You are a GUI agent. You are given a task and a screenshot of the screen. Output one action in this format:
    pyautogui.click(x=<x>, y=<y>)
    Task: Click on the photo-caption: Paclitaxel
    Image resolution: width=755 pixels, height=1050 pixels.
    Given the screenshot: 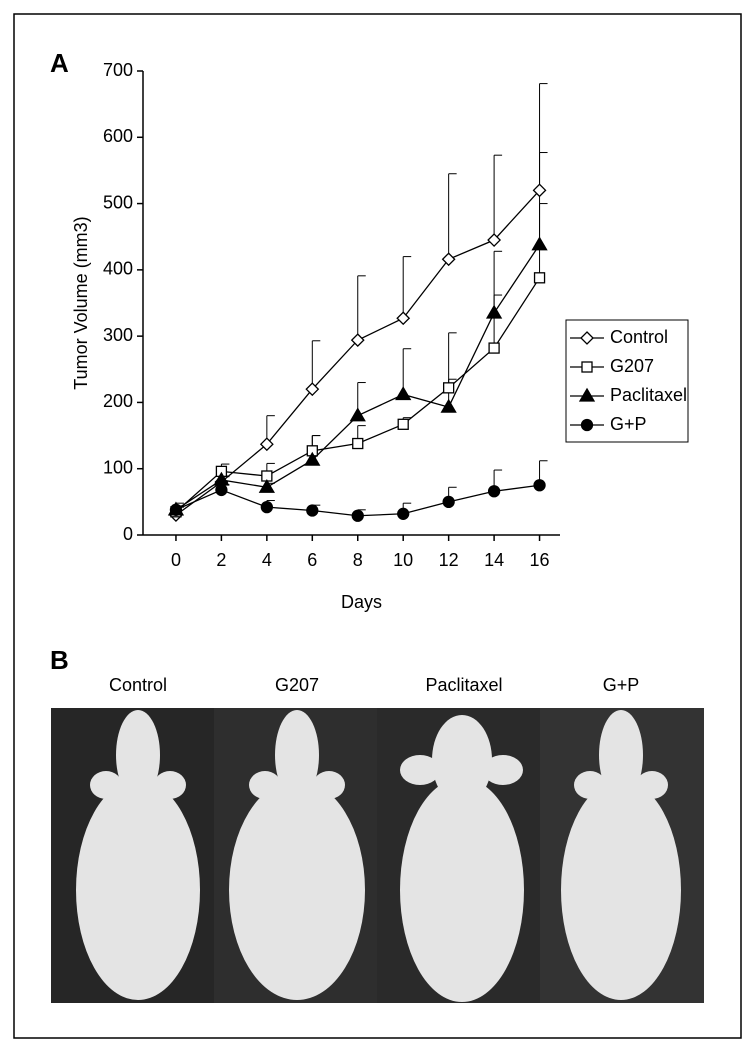 What is the action you would take?
    pyautogui.click(x=463, y=685)
    